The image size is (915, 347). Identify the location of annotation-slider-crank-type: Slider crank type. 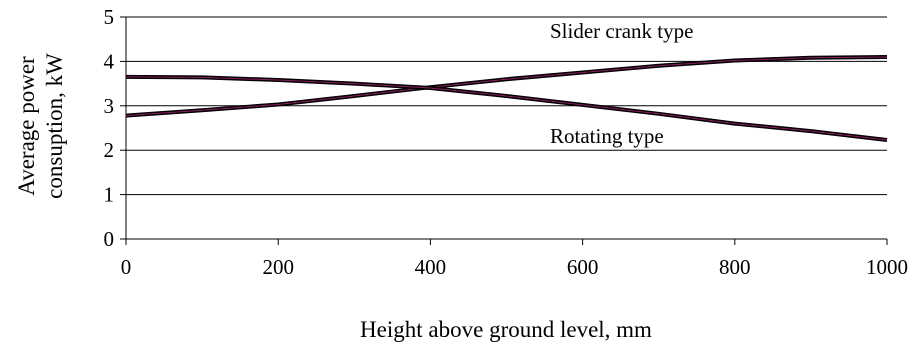
(621, 31).